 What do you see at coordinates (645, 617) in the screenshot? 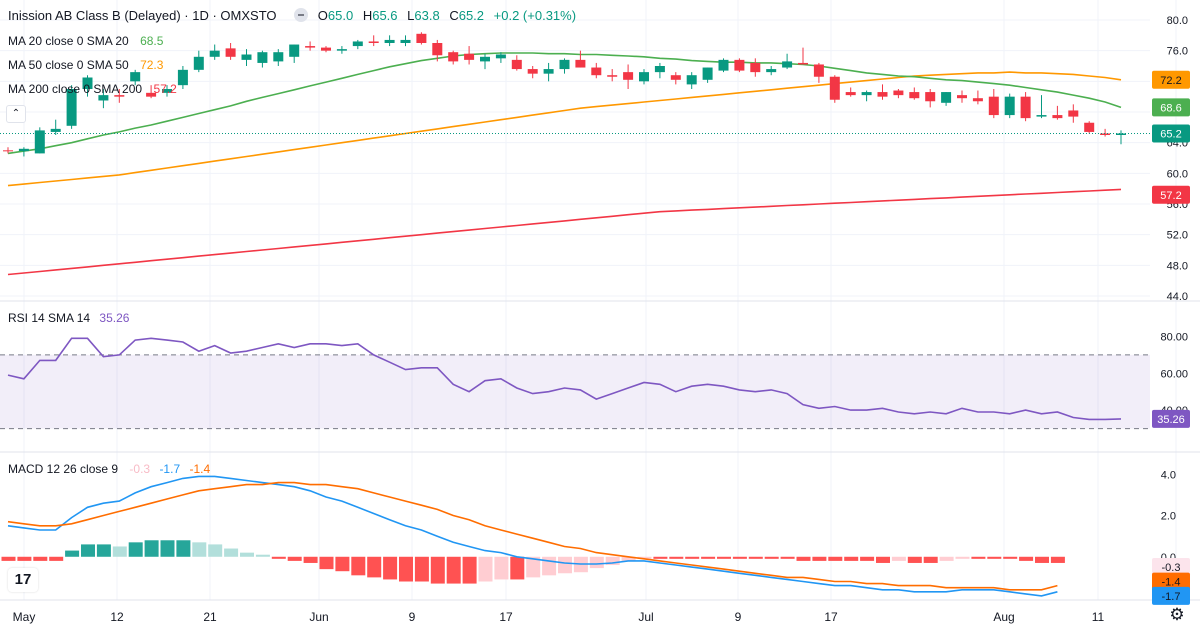
I see `time-tick-label: Jul` at bounding box center [645, 617].